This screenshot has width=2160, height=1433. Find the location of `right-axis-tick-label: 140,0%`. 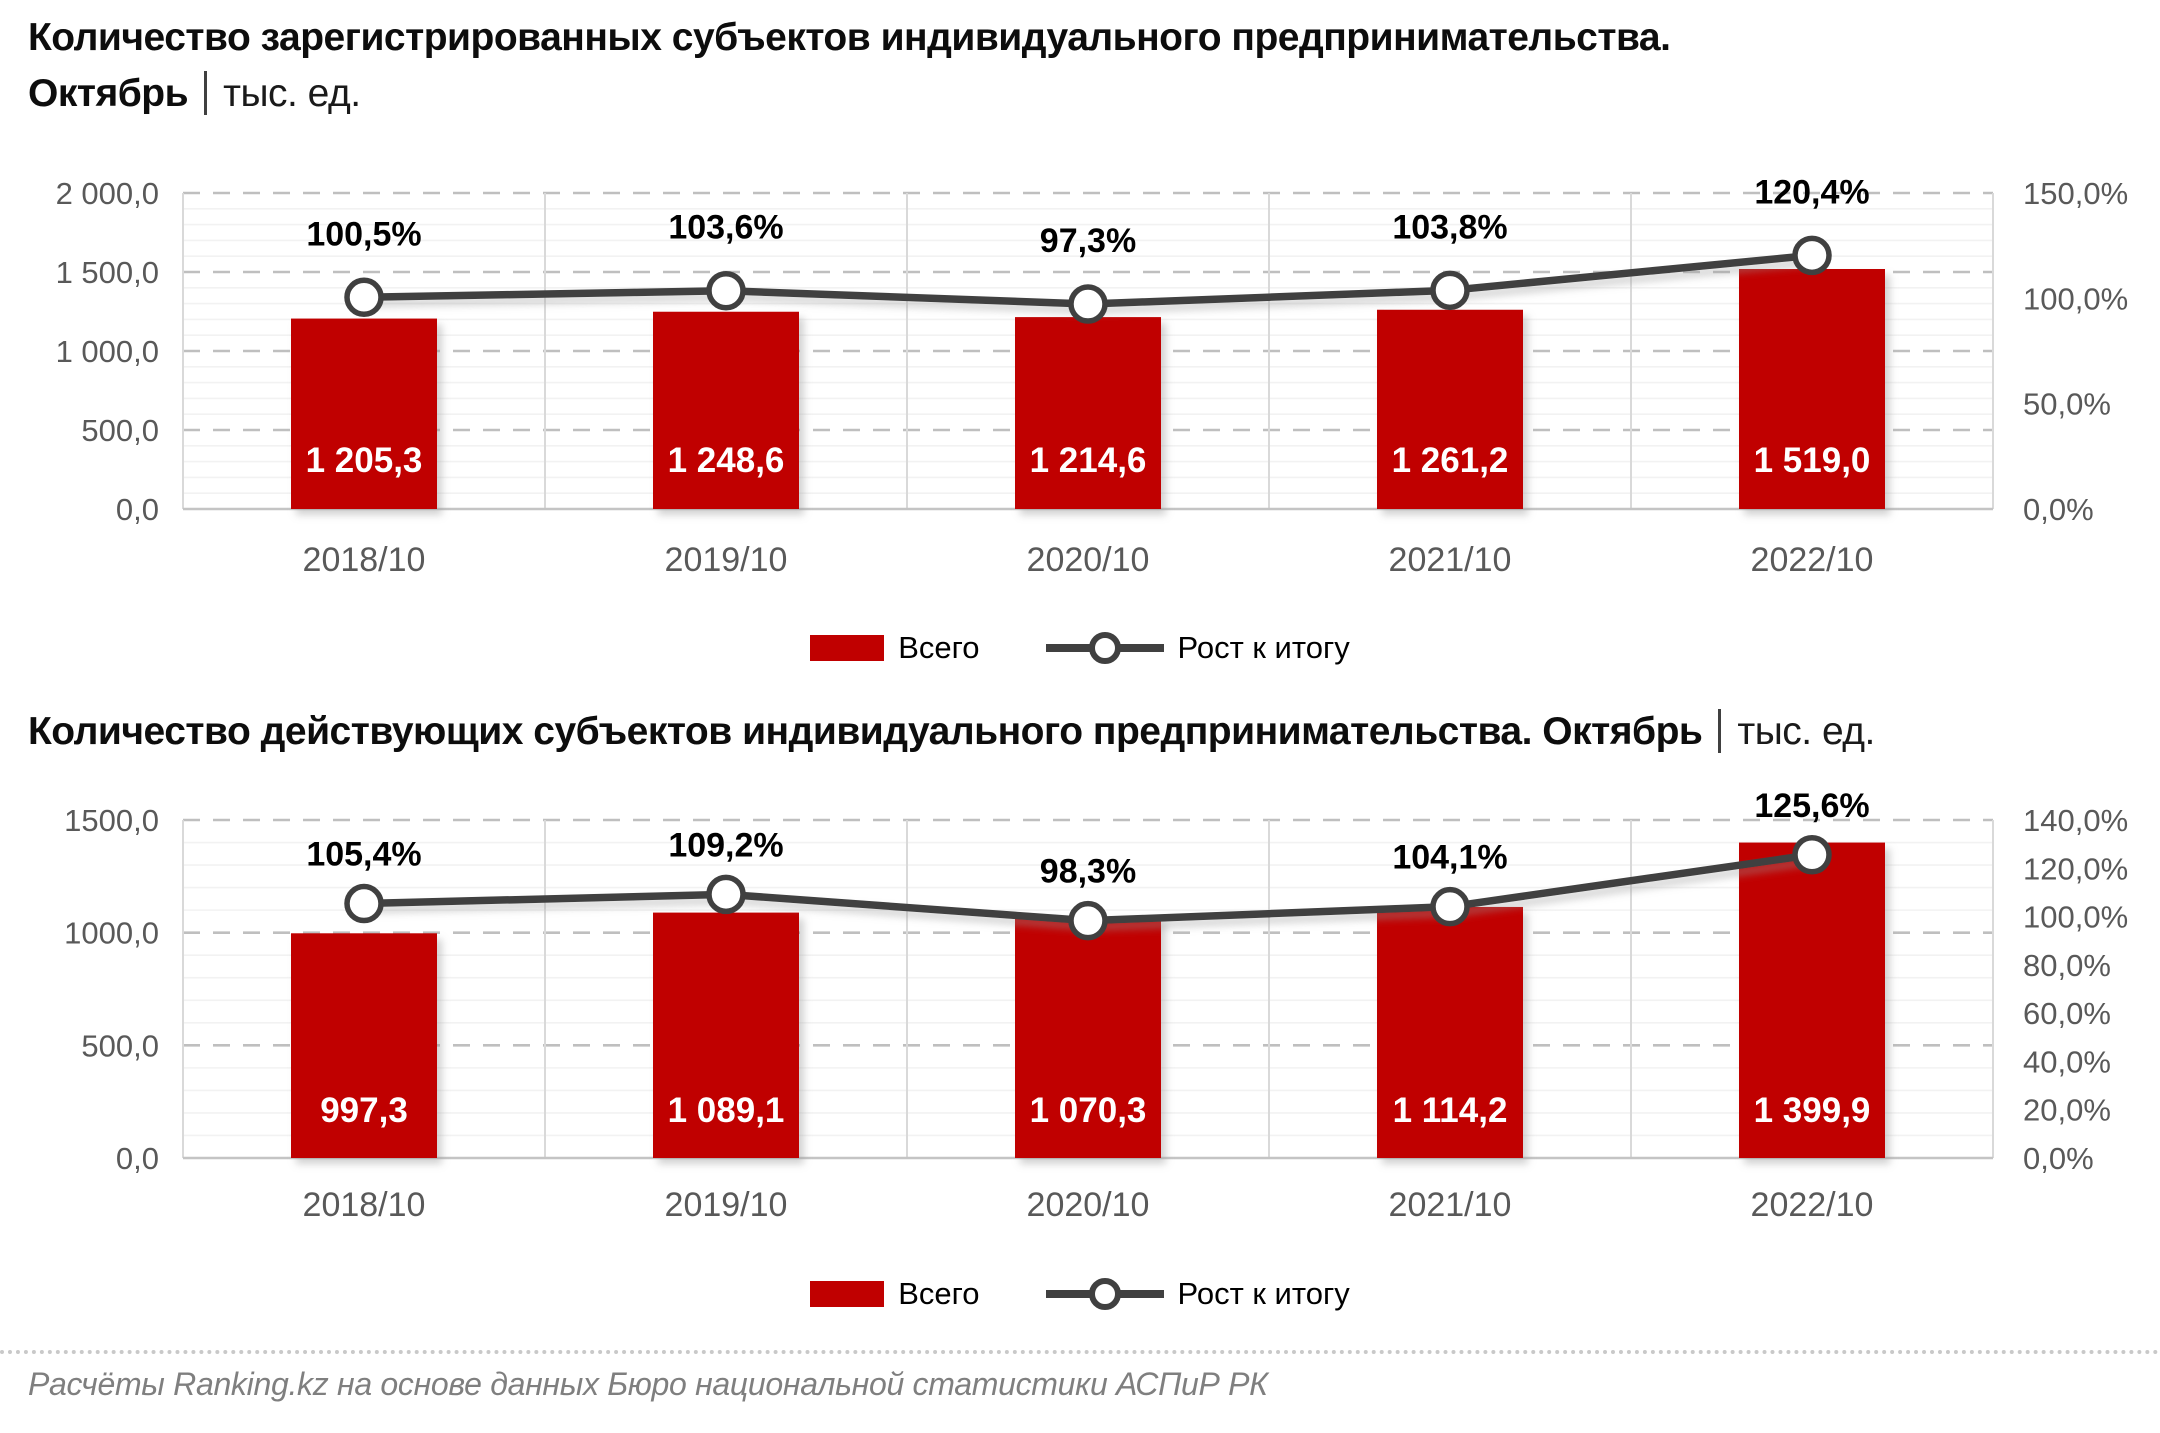

right-axis-tick-label: 140,0% is located at coordinates (2075, 820).